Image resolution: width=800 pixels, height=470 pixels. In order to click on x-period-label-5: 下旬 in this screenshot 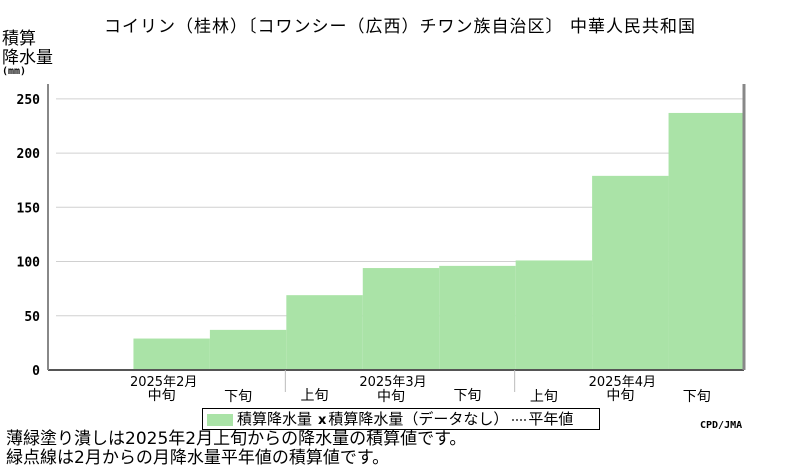, I will do `click(467, 396)`.